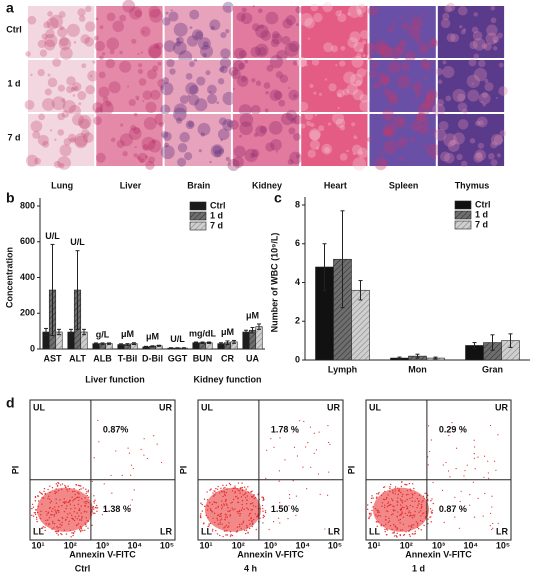 Image resolution: width=541 pixels, height=576 pixels. Describe the element at coordinates (297, 321) in the screenshot. I see `y-tick-label: 2` at that location.